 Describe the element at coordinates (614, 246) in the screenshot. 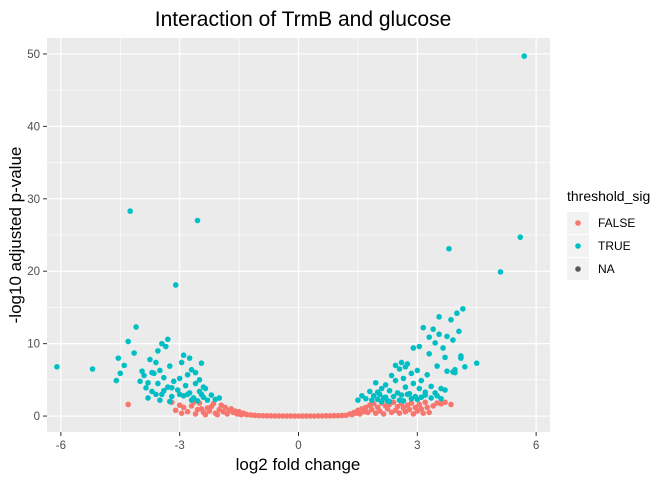

I see `legend-label: TRUE` at that location.